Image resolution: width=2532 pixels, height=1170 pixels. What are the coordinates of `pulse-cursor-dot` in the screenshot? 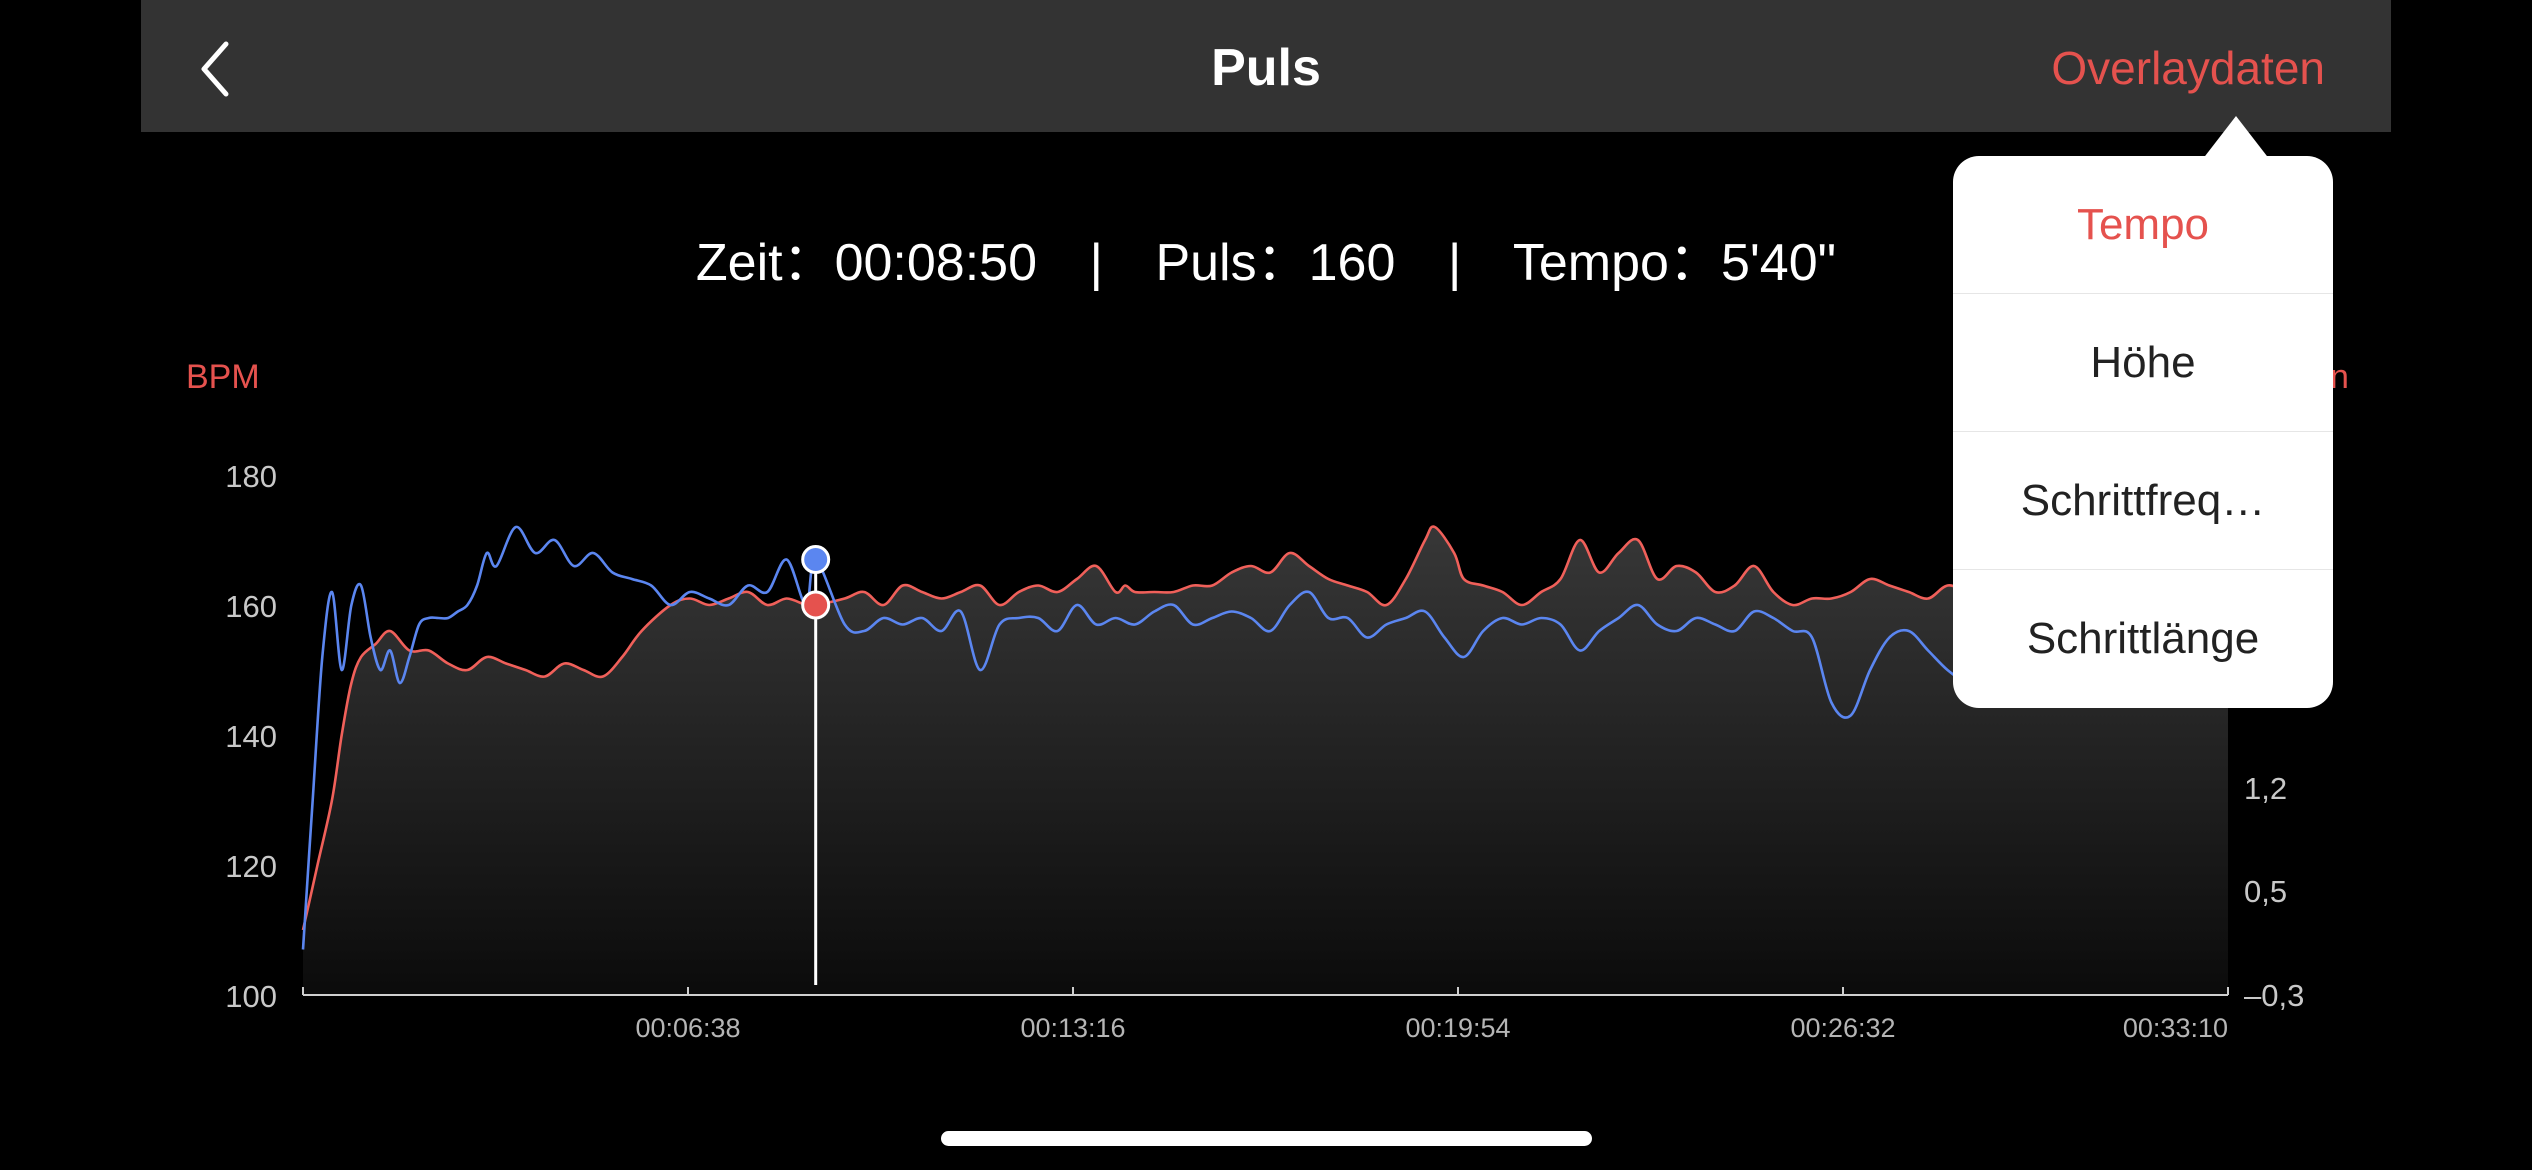 It's located at (816, 605).